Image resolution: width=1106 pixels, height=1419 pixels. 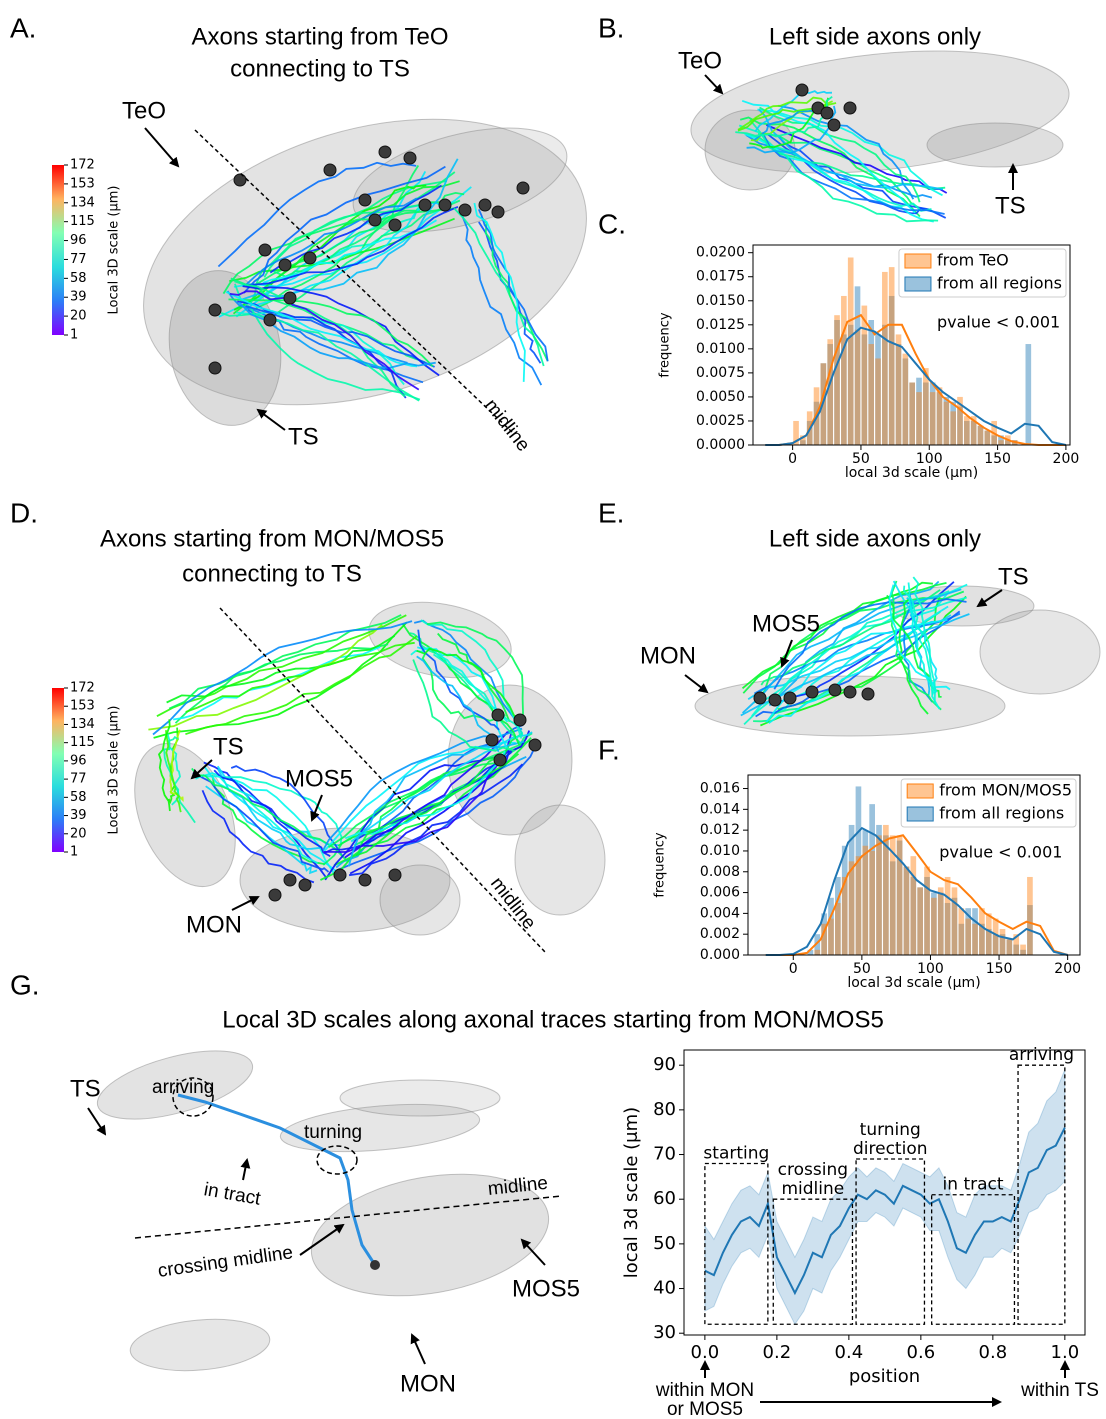 I want to click on panel-title: Left side axons only, so click(x=875, y=36).